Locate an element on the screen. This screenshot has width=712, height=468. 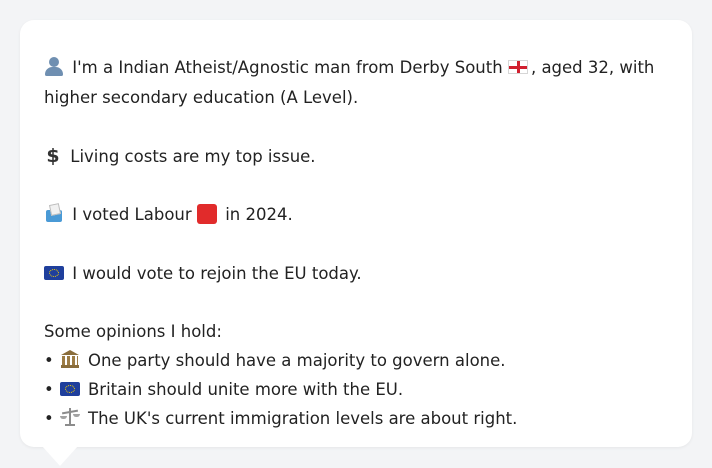
top-issue-line: $ Living costs are my top issue. is located at coordinates (180, 156).